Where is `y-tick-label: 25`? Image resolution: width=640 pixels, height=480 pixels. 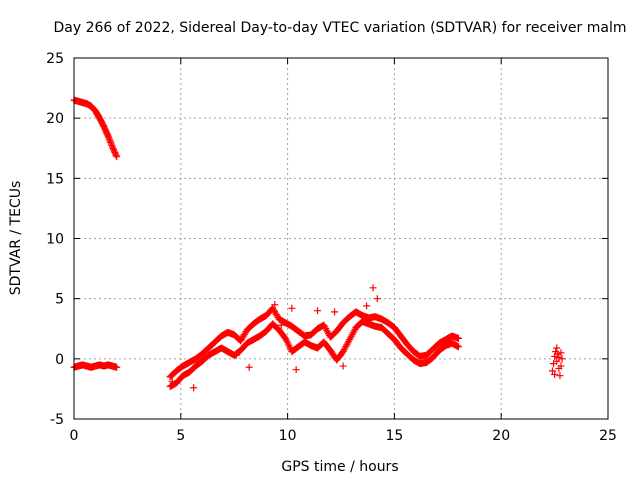 y-tick-label: 25 is located at coordinates (55, 59).